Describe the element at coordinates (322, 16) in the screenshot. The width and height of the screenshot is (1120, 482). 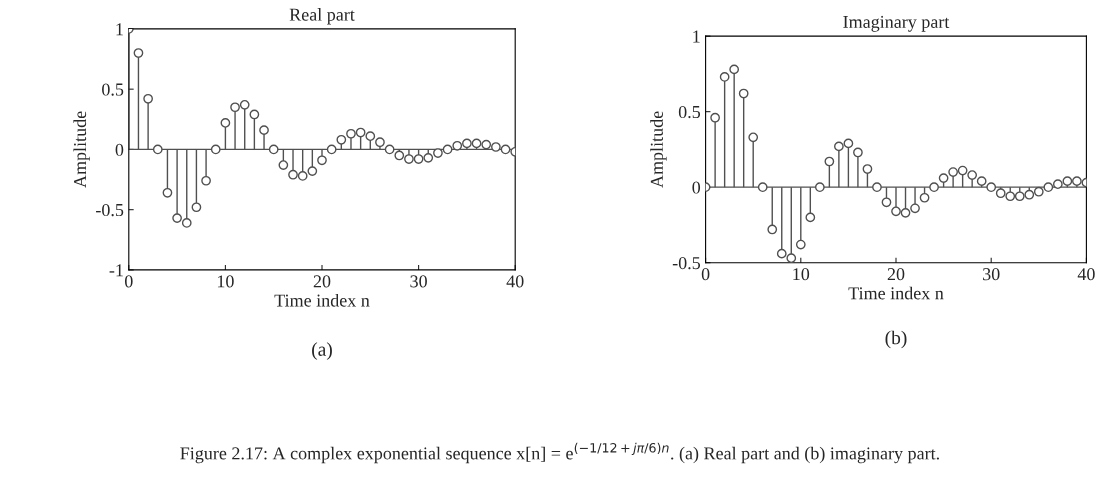
I see `chart-title: Real part` at that location.